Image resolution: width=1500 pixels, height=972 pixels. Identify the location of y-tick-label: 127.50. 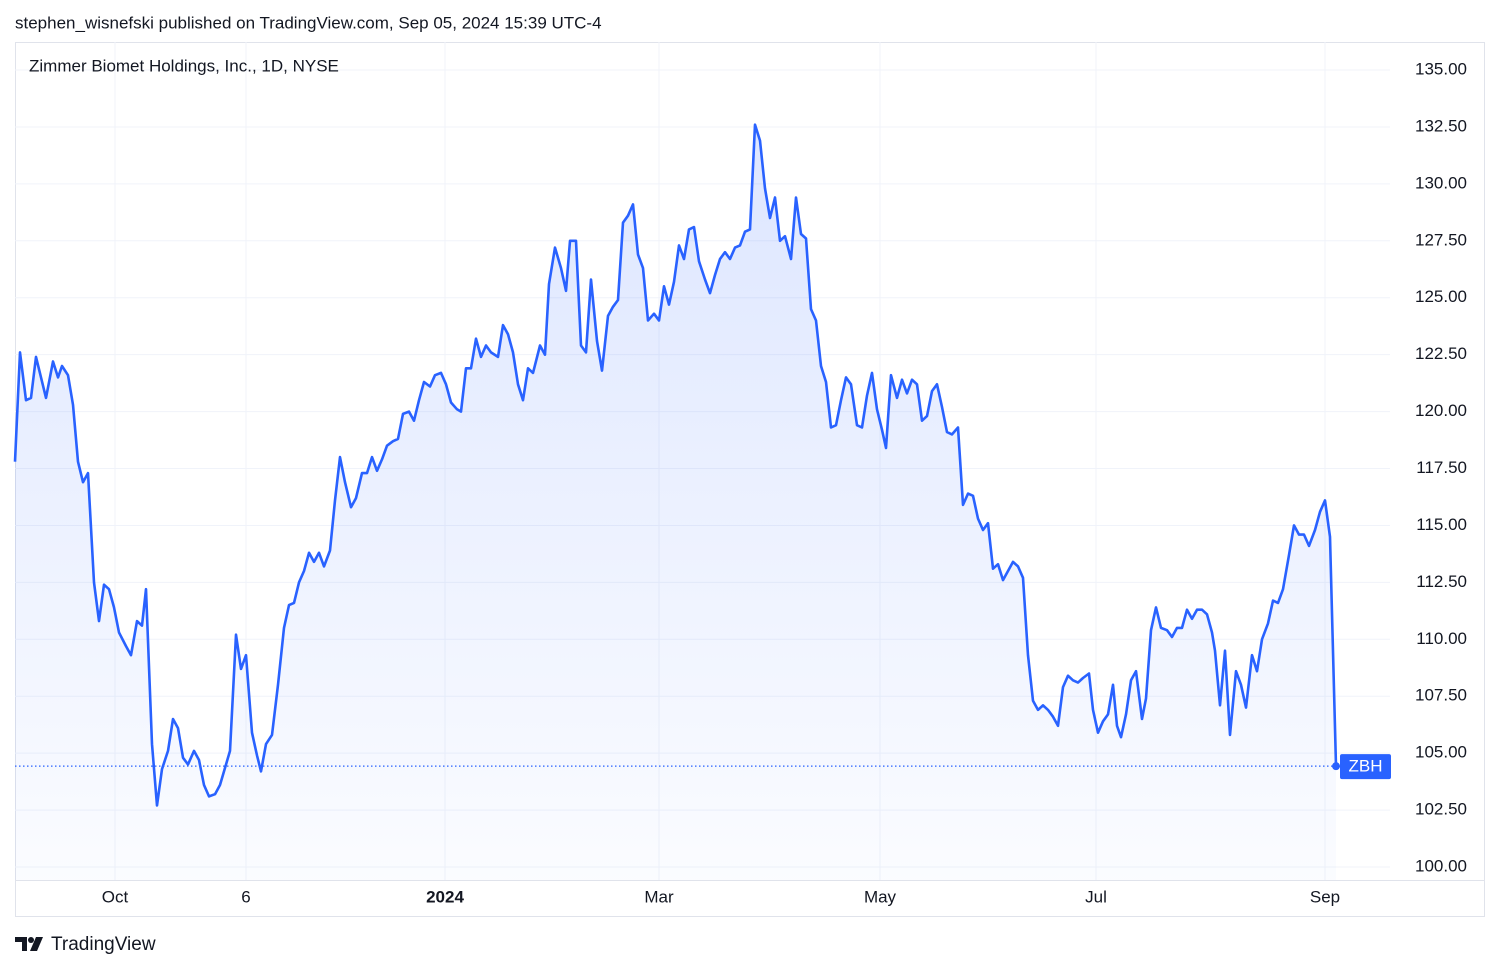
(1441, 239).